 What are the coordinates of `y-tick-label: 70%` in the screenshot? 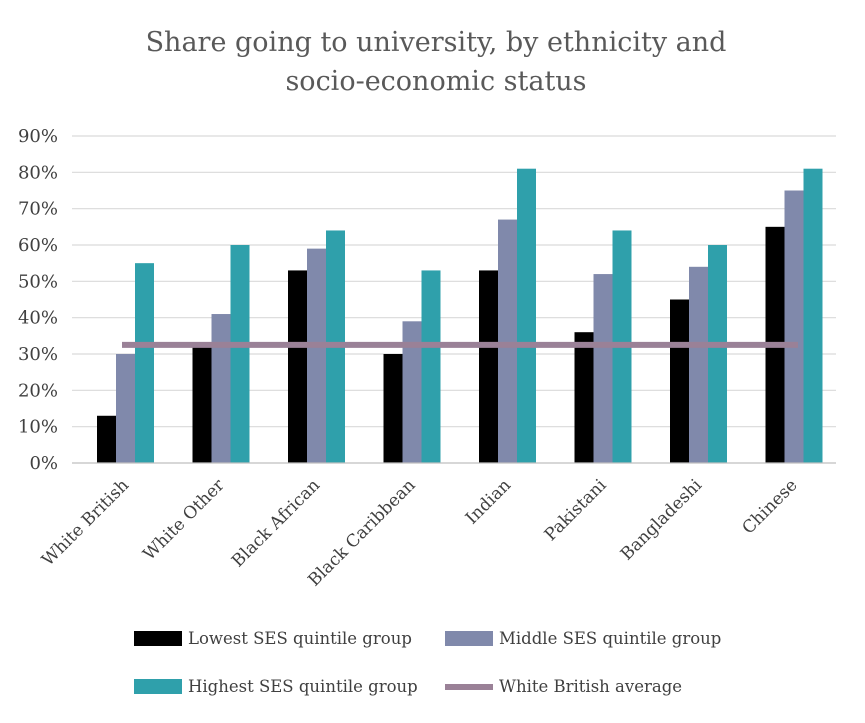 It's located at (38, 209).